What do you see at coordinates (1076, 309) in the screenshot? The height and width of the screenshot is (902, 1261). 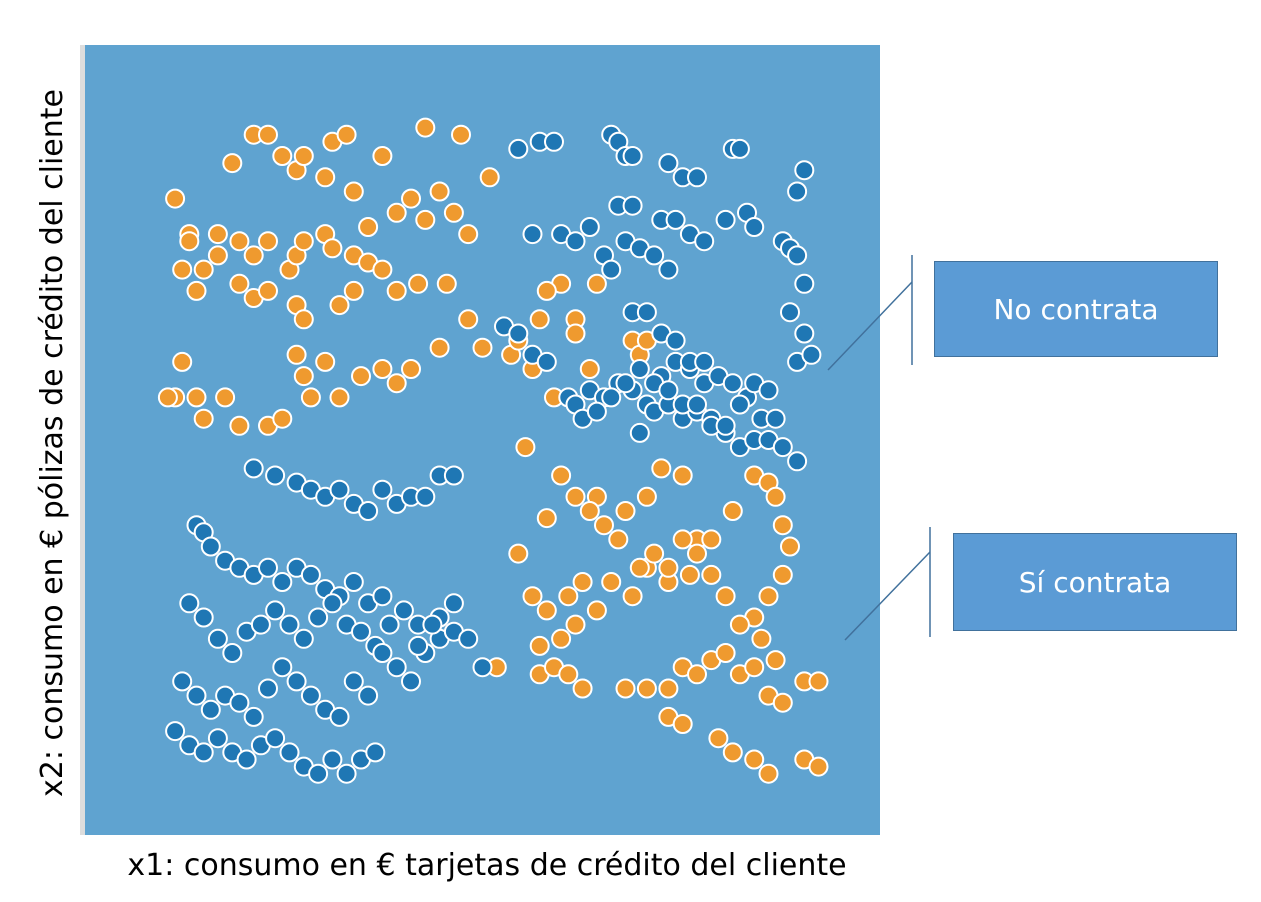 I see `callout-no-contrata-text: No contrata` at bounding box center [1076, 309].